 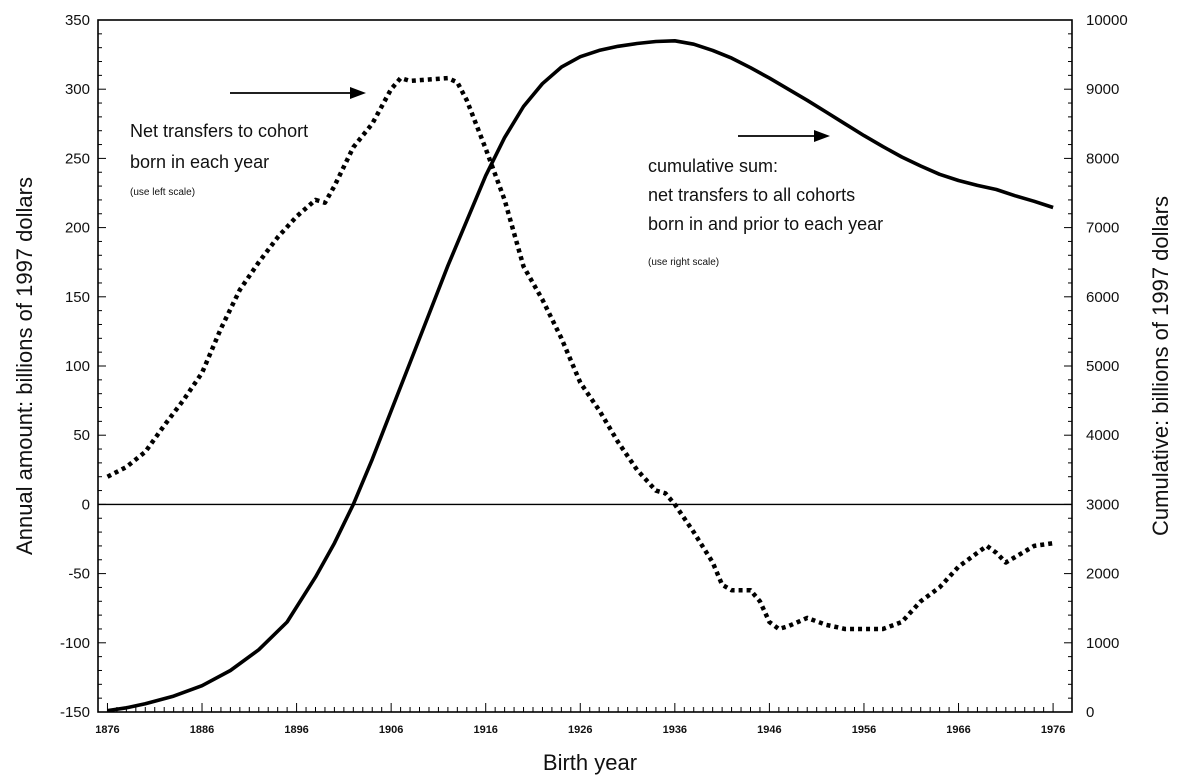 I want to click on left-tick-label: 150, so click(x=77, y=297).